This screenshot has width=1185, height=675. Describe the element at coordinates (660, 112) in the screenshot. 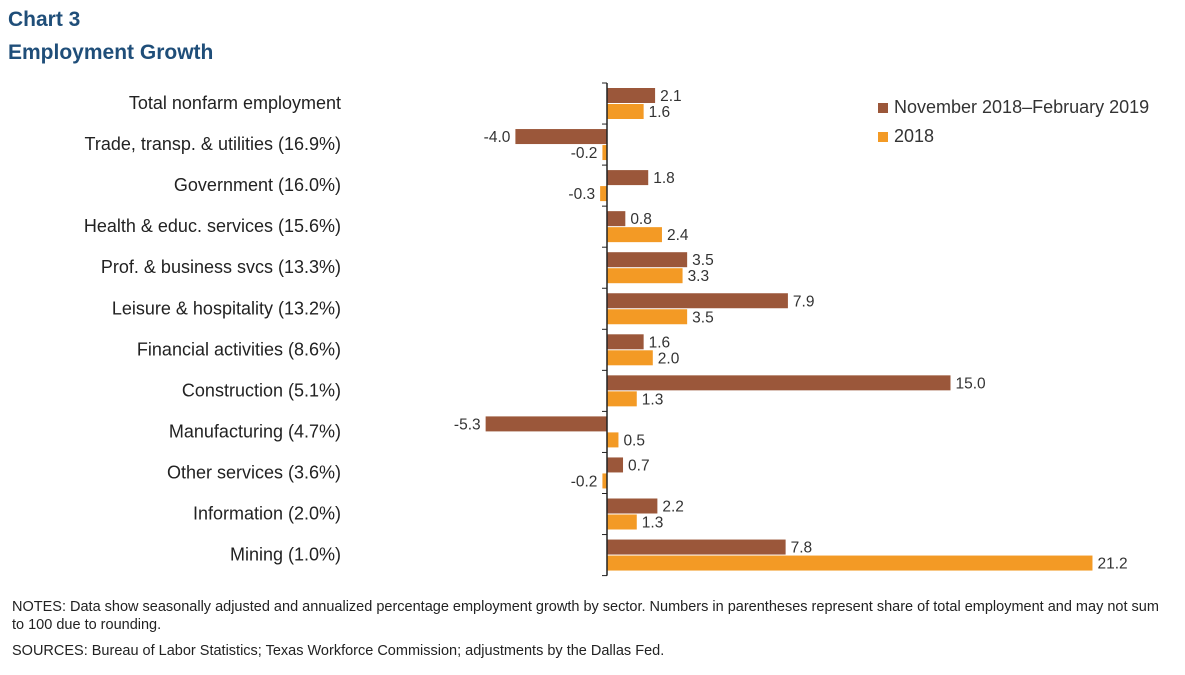

I see `data-label-series-2: 1.6` at that location.